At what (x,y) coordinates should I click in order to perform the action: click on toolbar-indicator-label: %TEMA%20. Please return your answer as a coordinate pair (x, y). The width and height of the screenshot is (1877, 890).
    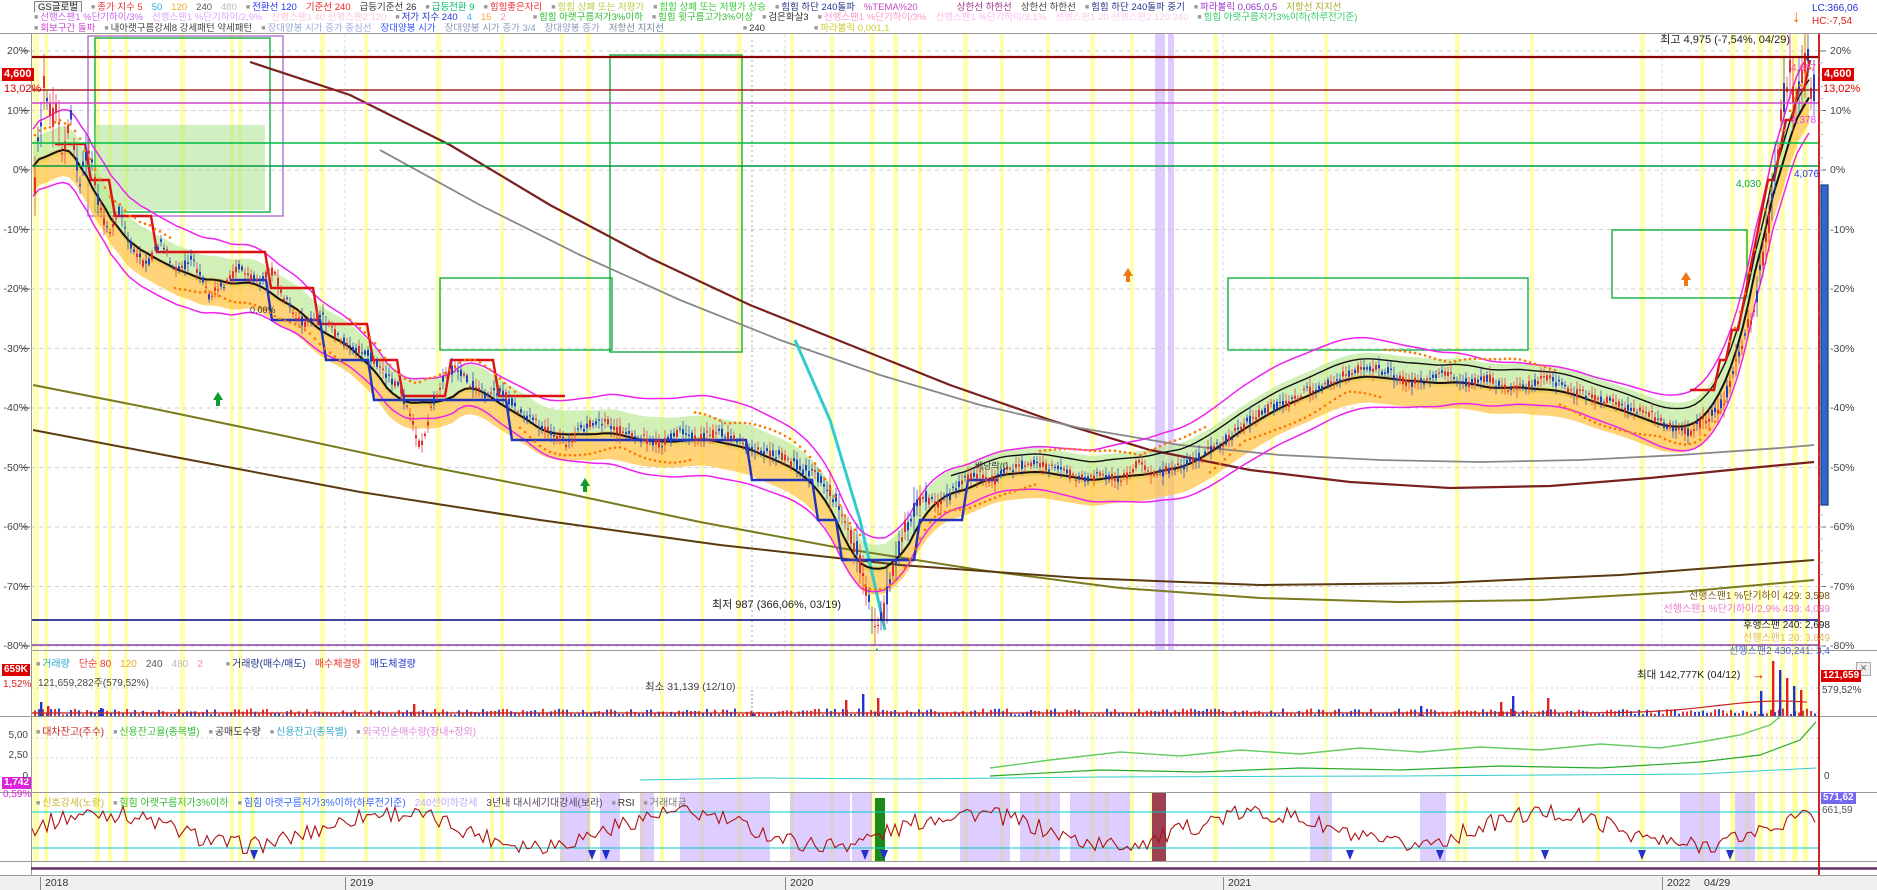
    Looking at the image, I should click on (890, 7).